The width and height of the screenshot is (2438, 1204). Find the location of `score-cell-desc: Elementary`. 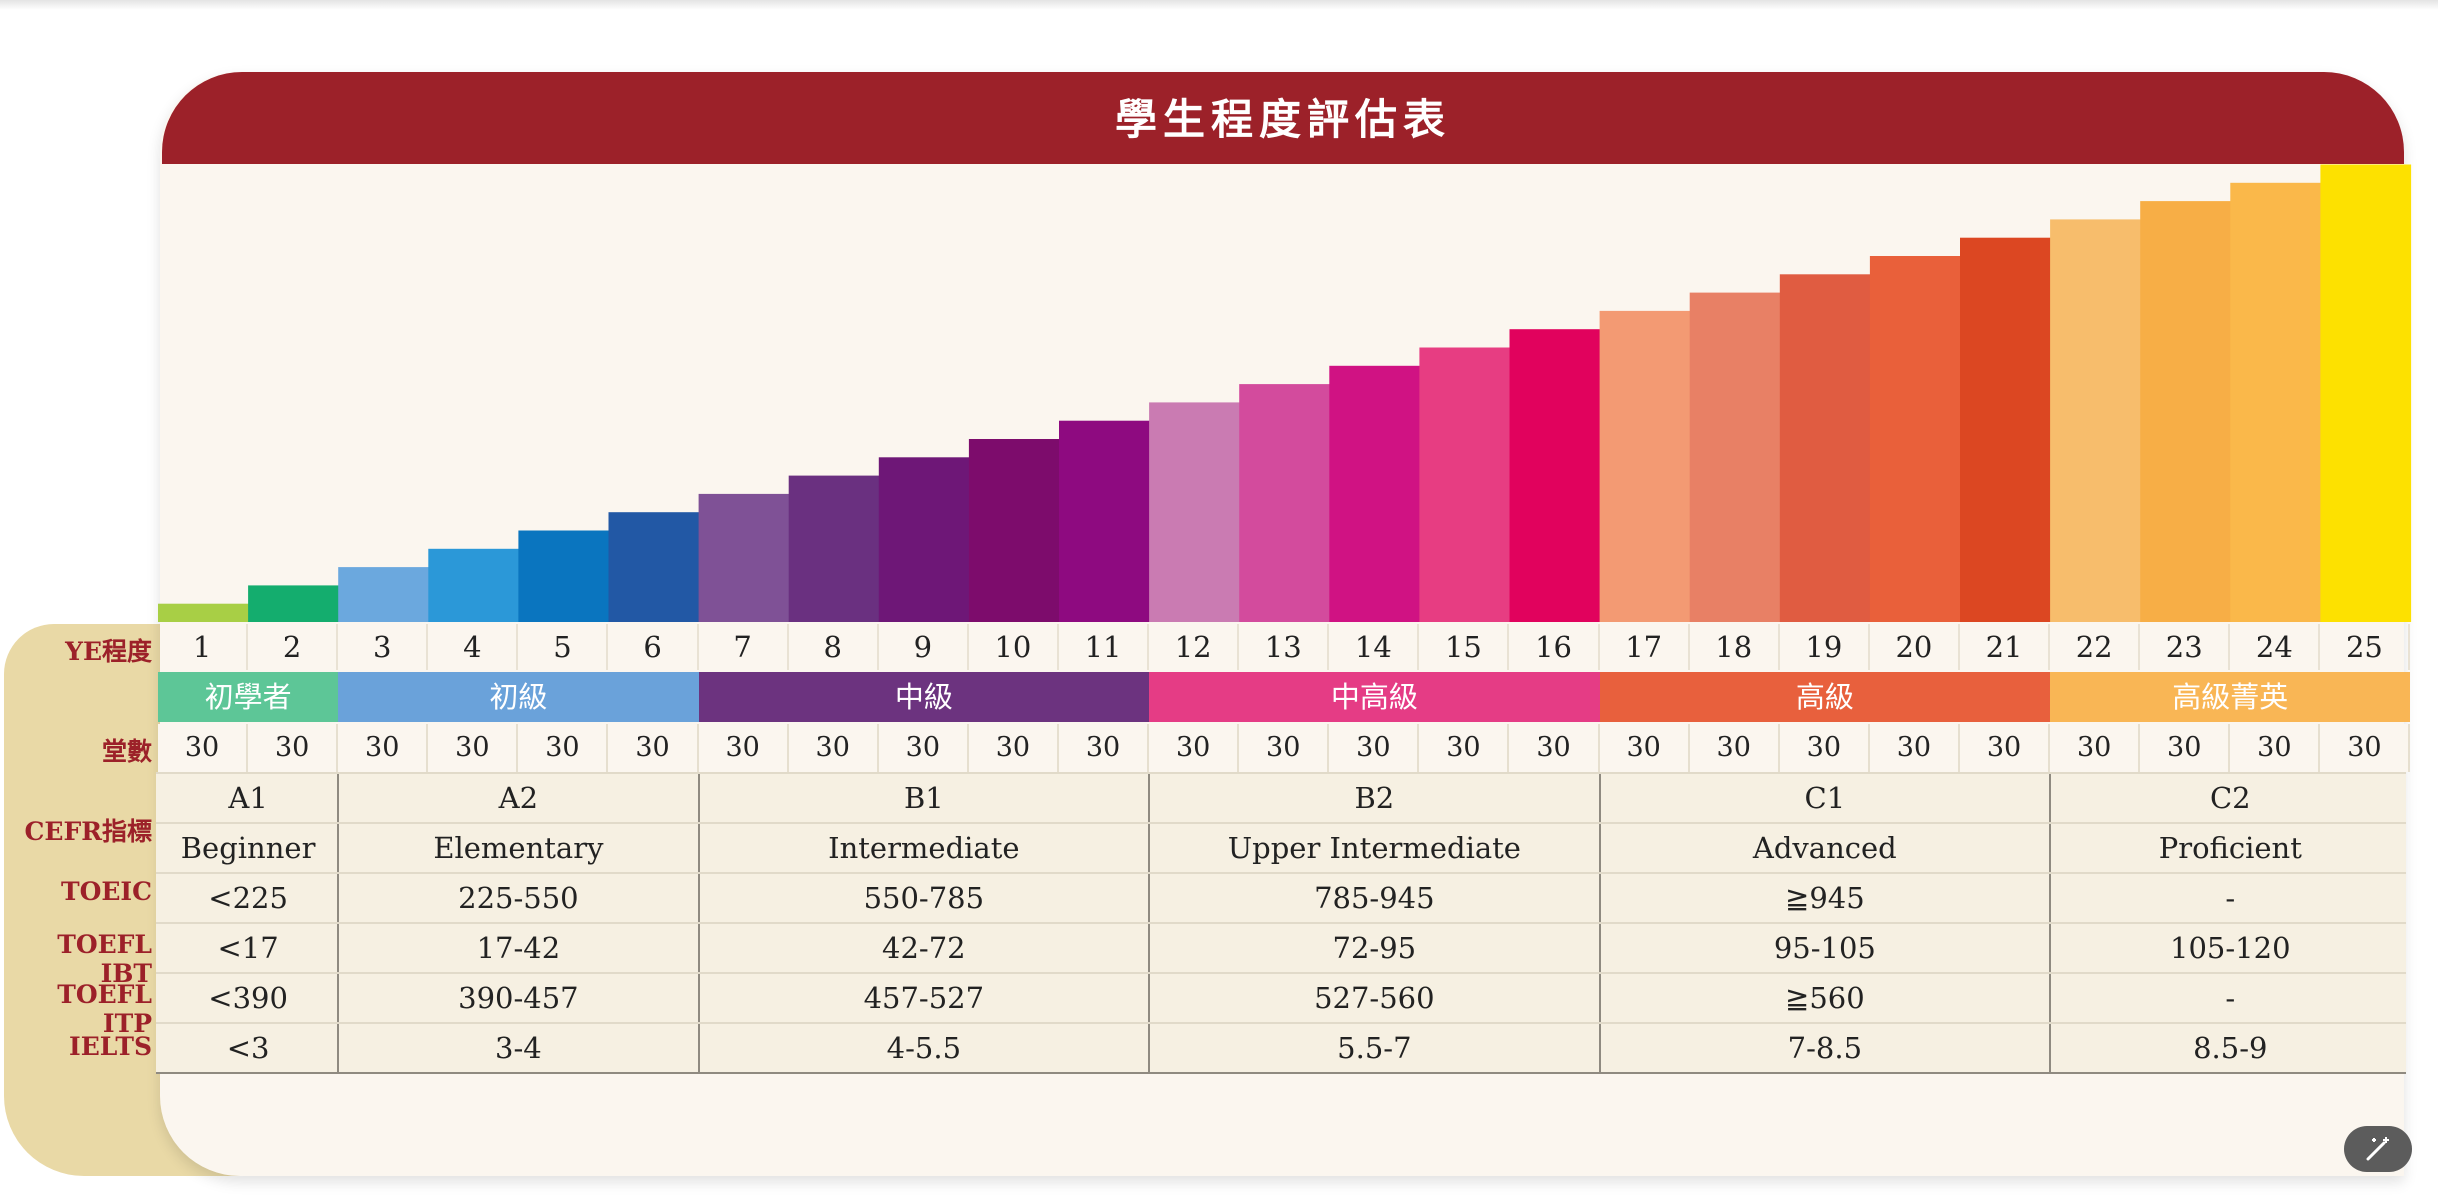

score-cell-desc: Elementary is located at coordinates (518, 848).